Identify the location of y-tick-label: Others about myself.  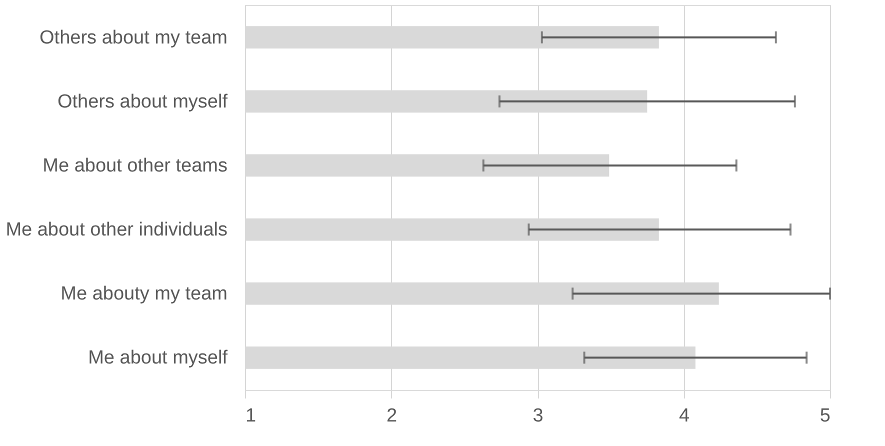
(142, 101).